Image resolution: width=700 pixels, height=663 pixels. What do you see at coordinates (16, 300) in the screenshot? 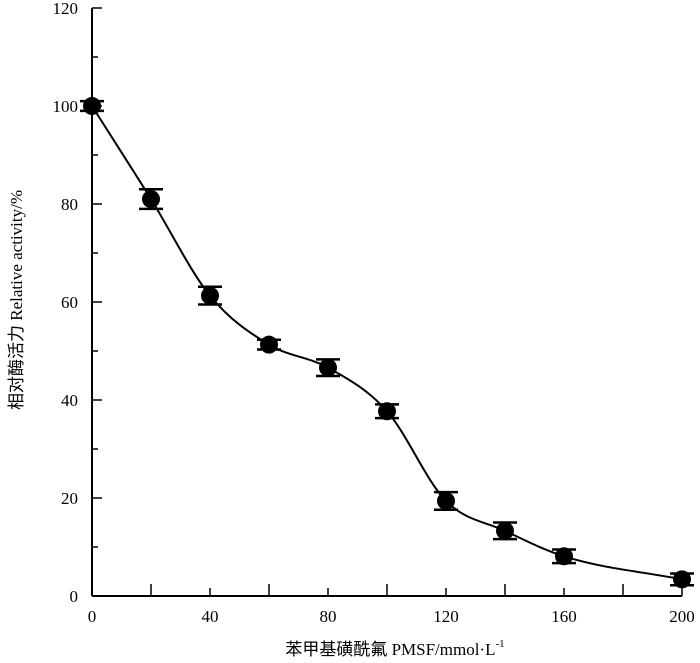
I see `y-axis-title: 相对酶活力 Relative activity/%` at bounding box center [16, 300].